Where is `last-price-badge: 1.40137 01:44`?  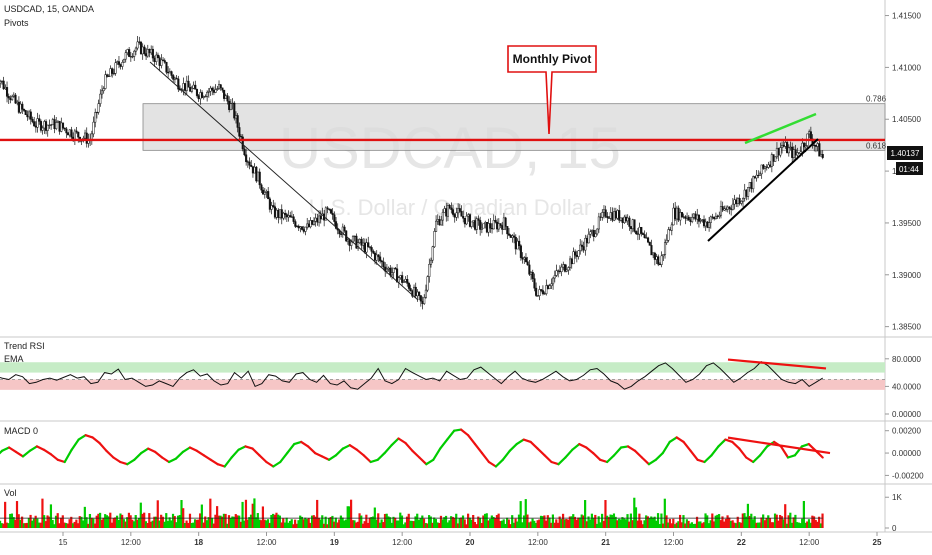 last-price-badge: 1.40137 01:44 is located at coordinates (905, 160).